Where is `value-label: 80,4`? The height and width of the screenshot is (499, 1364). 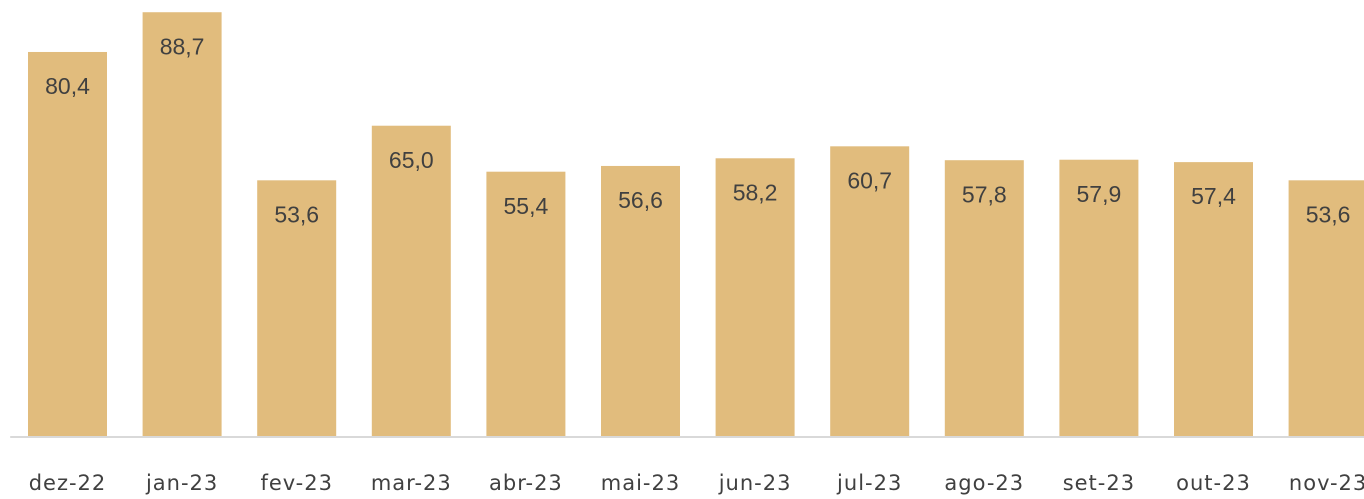 value-label: 80,4 is located at coordinates (67, 86).